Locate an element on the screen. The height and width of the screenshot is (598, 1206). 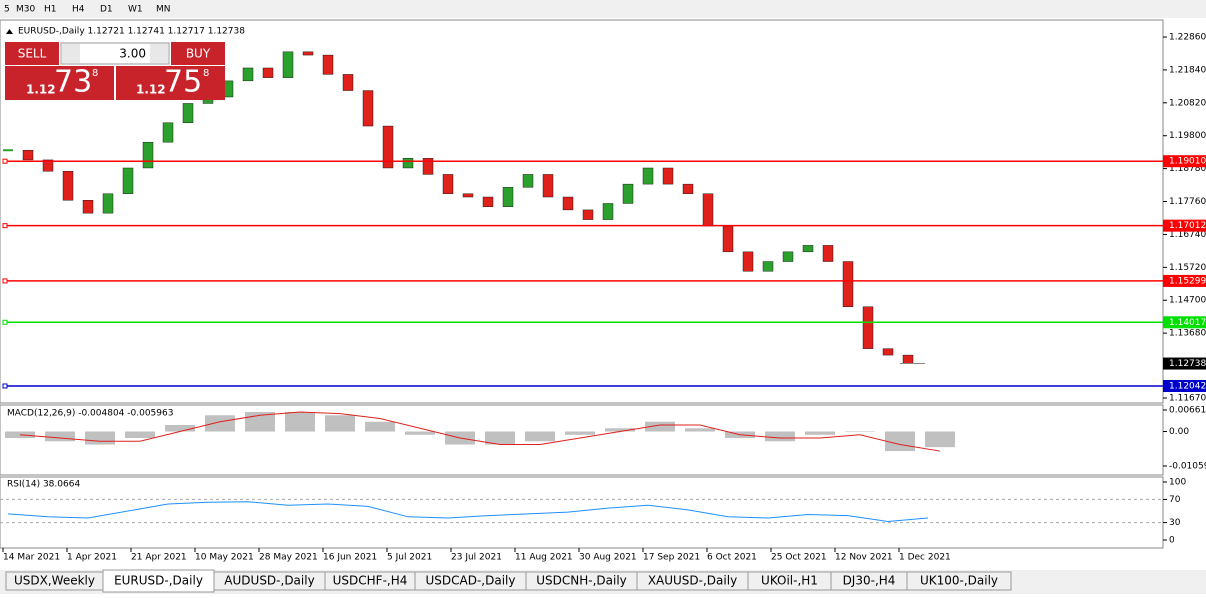
date-label: 1 Dec 2021 is located at coordinates (925, 558).